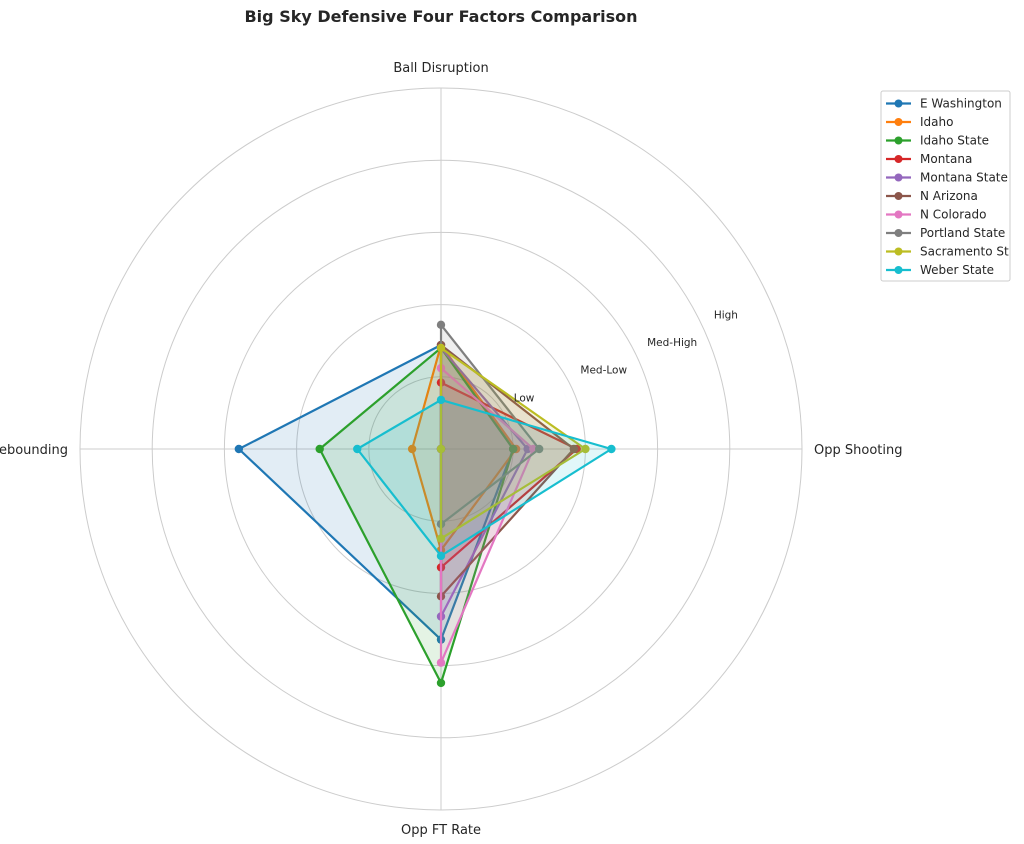  Describe the element at coordinates (964, 178) in the screenshot. I see `legend-label: Montana State` at that location.